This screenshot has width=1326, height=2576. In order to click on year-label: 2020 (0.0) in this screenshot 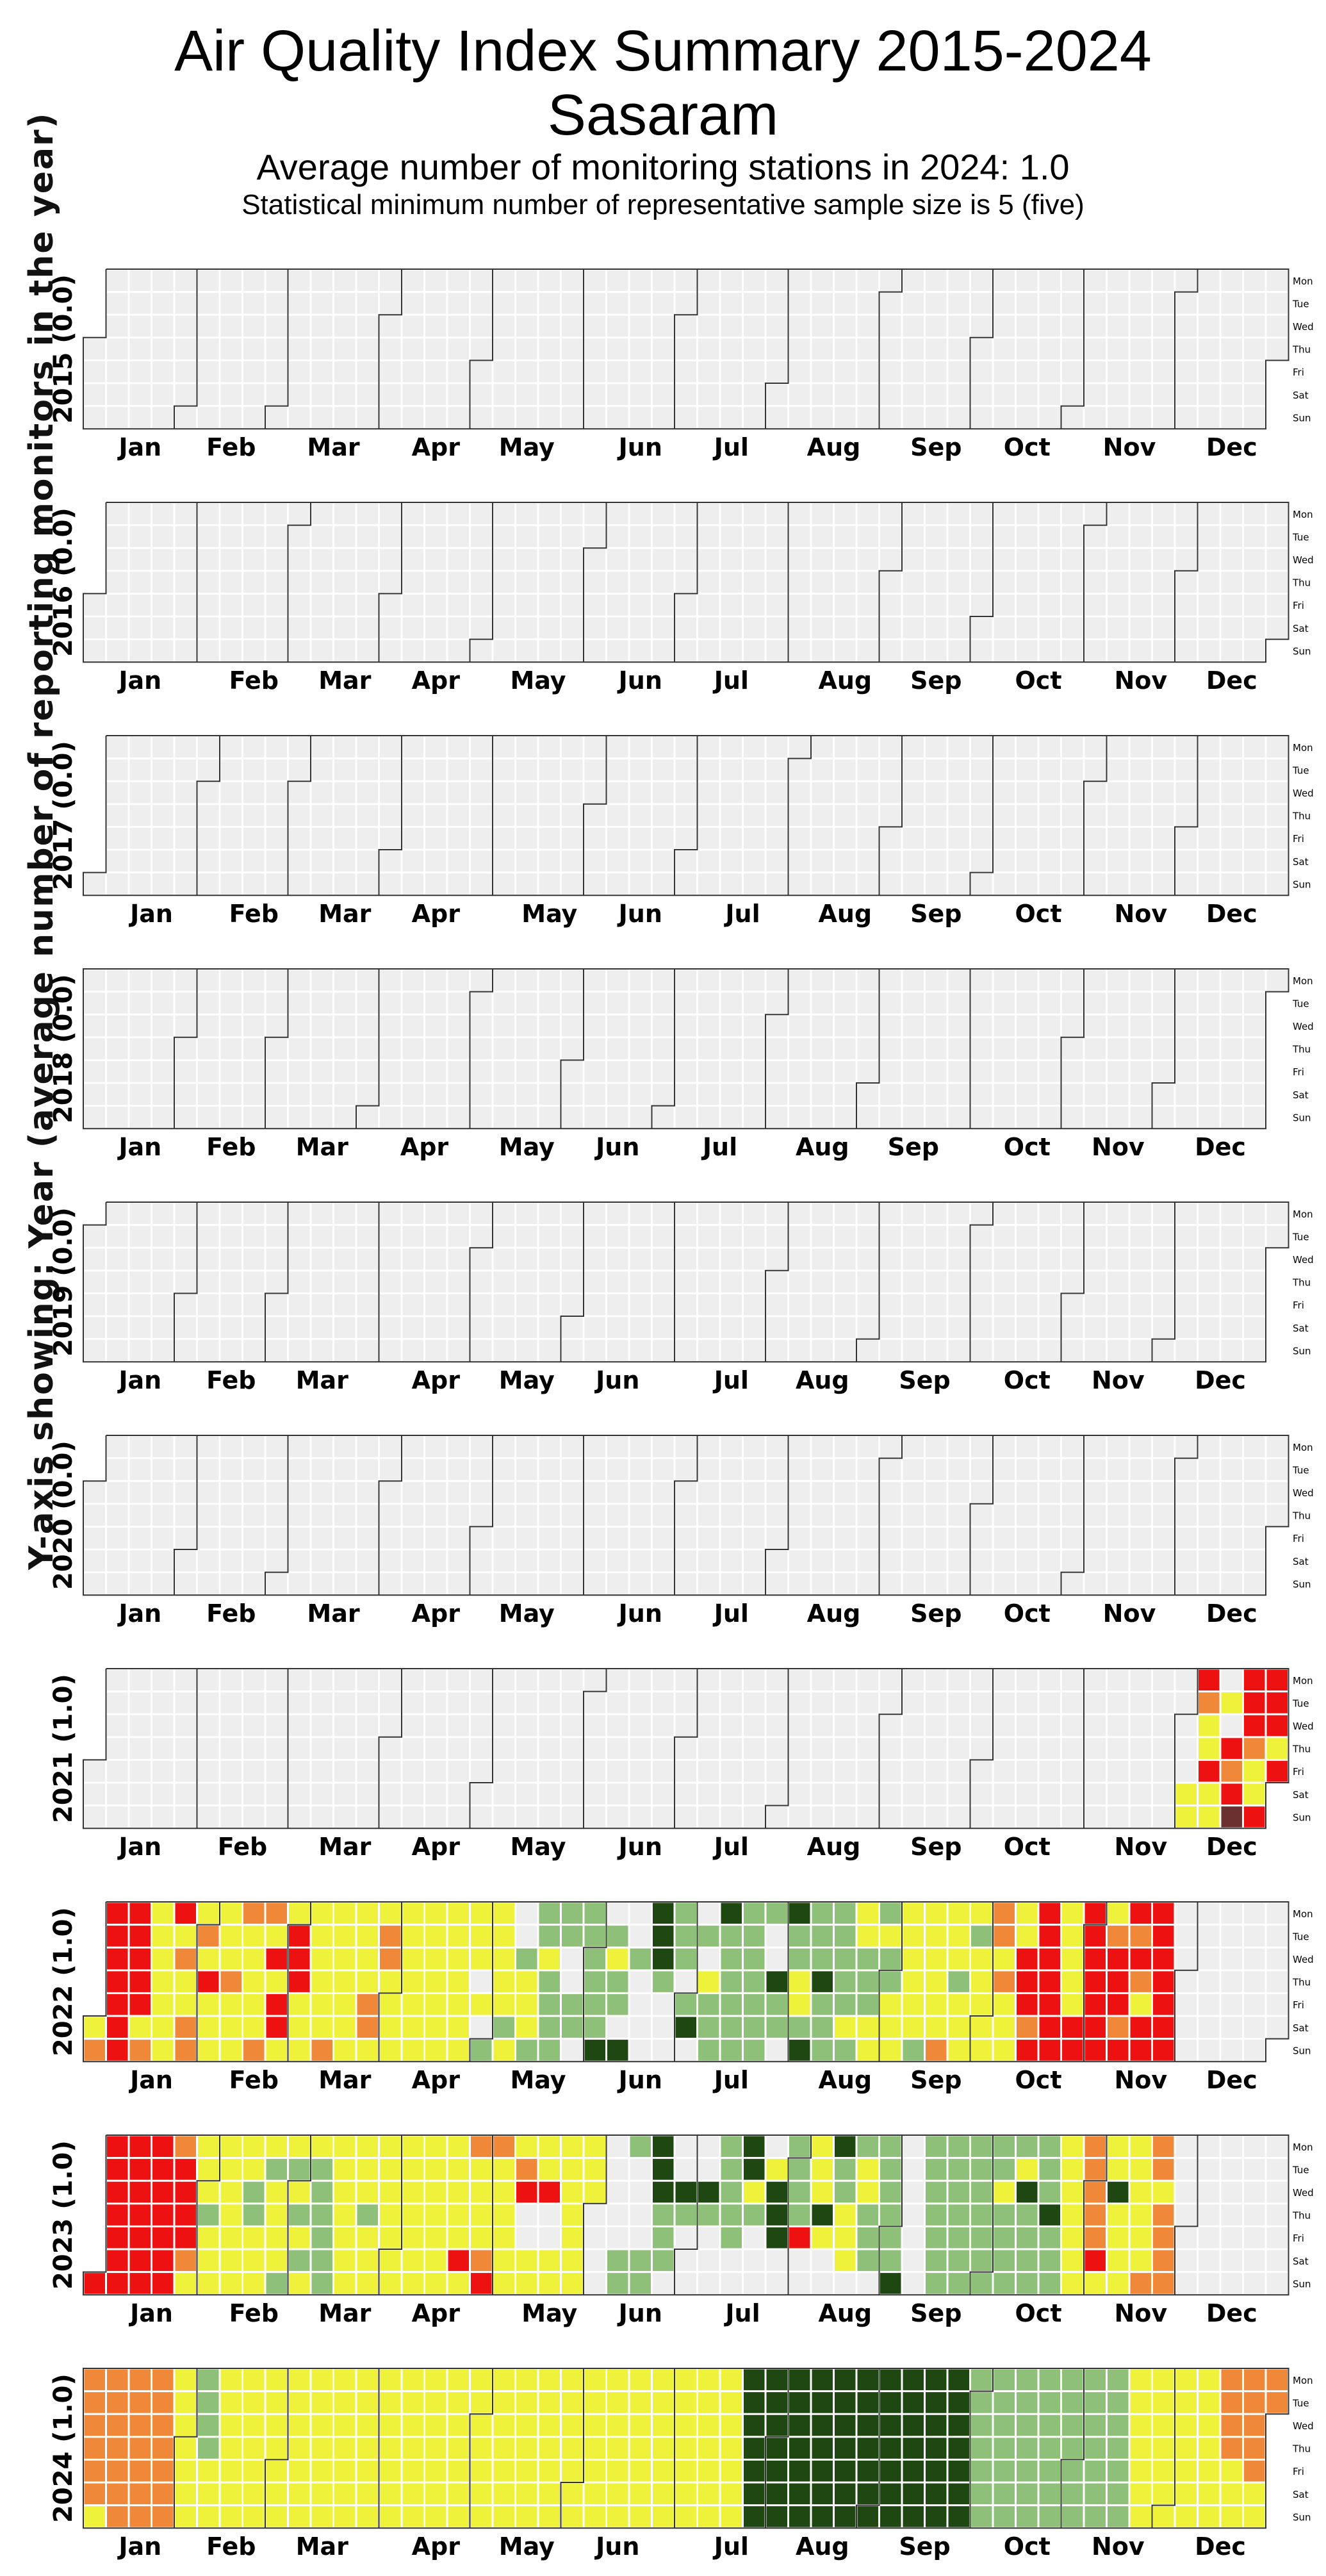, I will do `click(63, 1515)`.